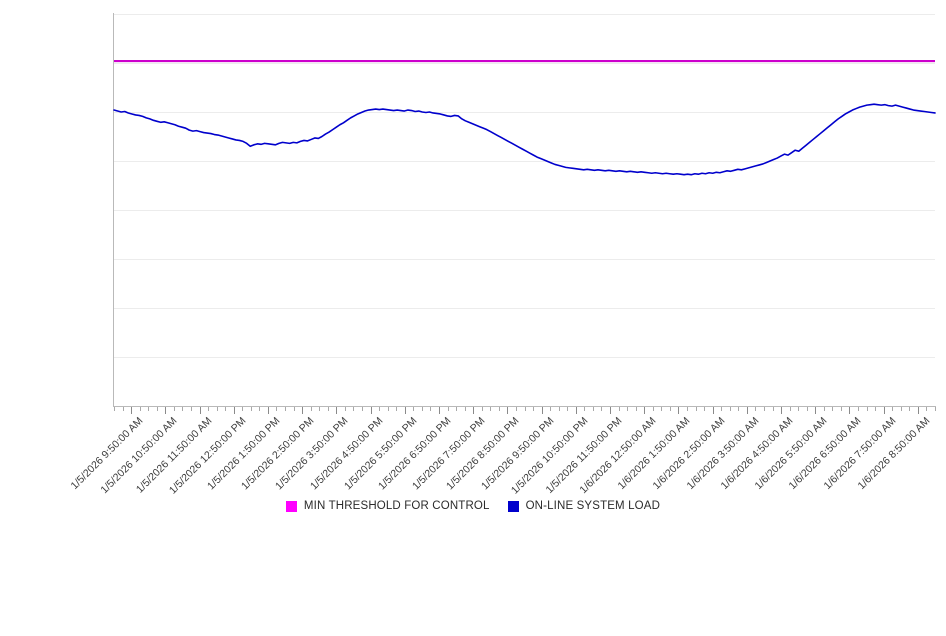  I want to click on legend-label-min-threshold: MIN THRESHOLD FOR CONTROL, so click(396, 506).